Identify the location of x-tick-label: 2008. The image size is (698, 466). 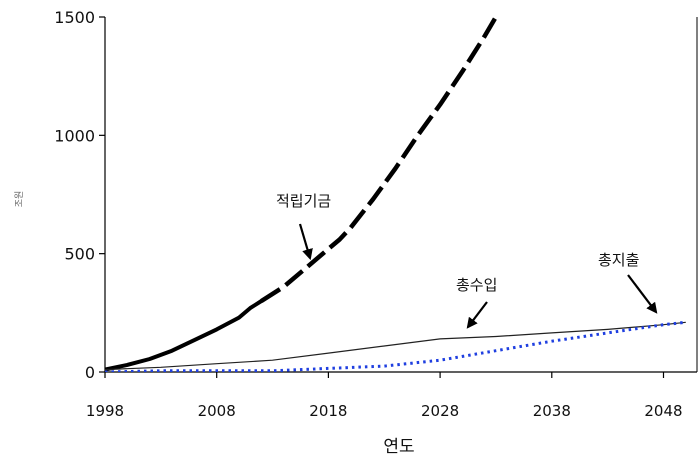
(217, 411).